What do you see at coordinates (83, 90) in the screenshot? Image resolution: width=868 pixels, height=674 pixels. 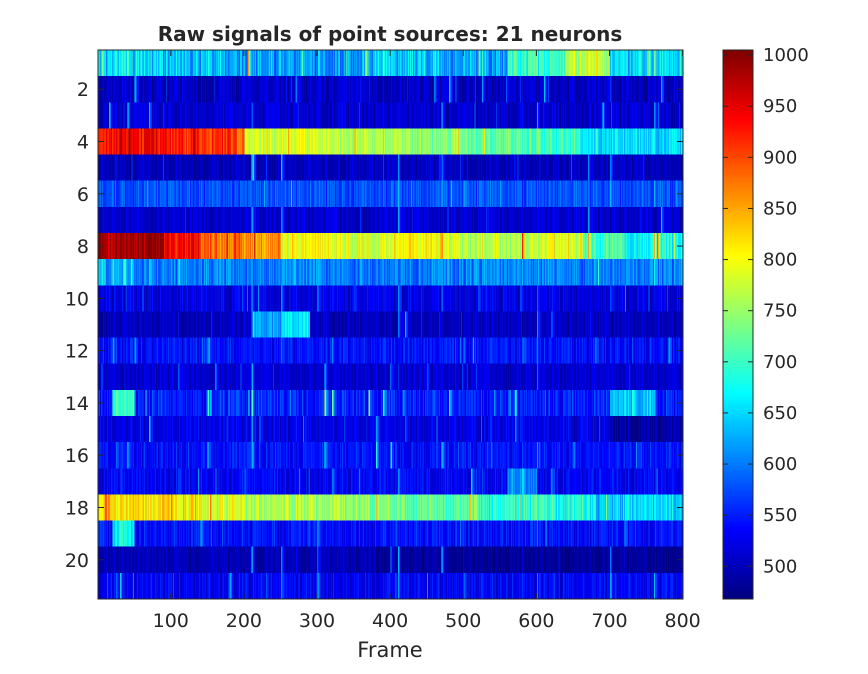 I see `y-tick-label: 2` at bounding box center [83, 90].